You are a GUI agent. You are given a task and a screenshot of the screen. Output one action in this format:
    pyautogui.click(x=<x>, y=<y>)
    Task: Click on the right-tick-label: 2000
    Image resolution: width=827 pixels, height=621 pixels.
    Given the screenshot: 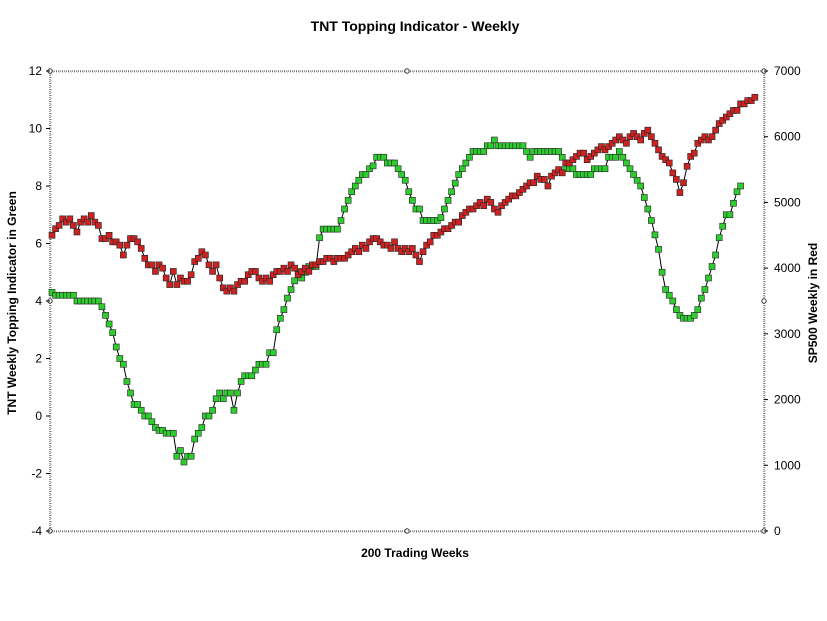 What is the action you would take?
    pyautogui.click(x=787, y=400)
    